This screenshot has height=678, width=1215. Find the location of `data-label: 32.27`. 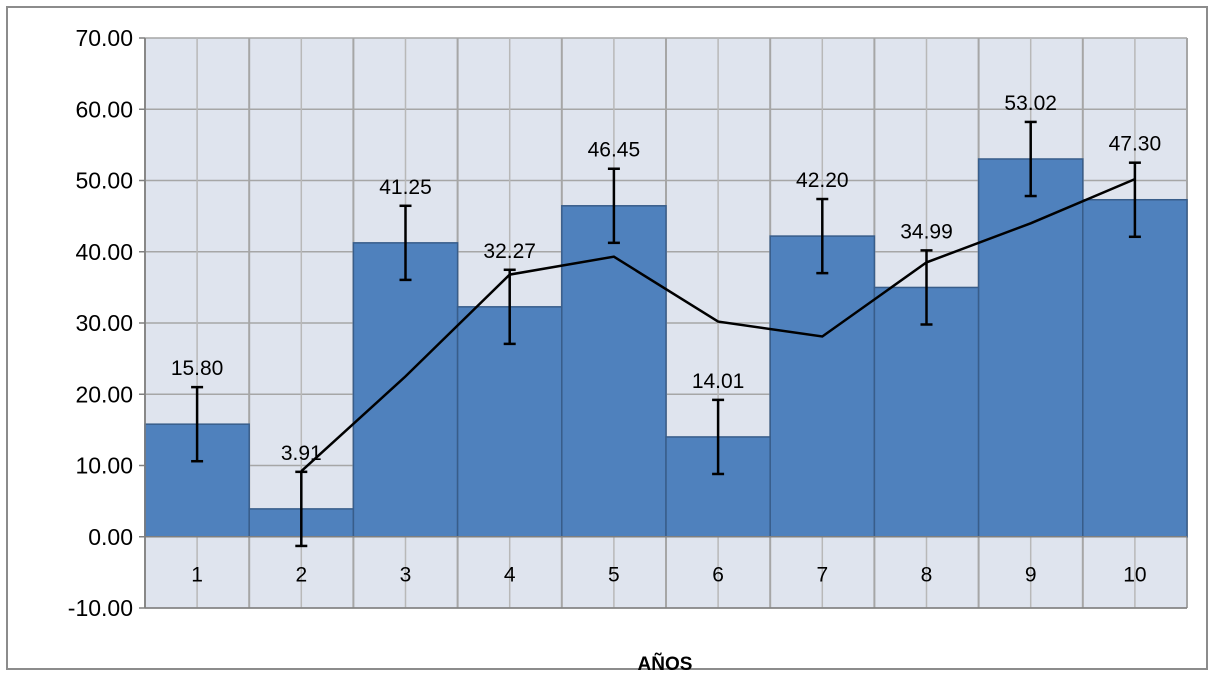

data-label: 32.27 is located at coordinates (509, 251).